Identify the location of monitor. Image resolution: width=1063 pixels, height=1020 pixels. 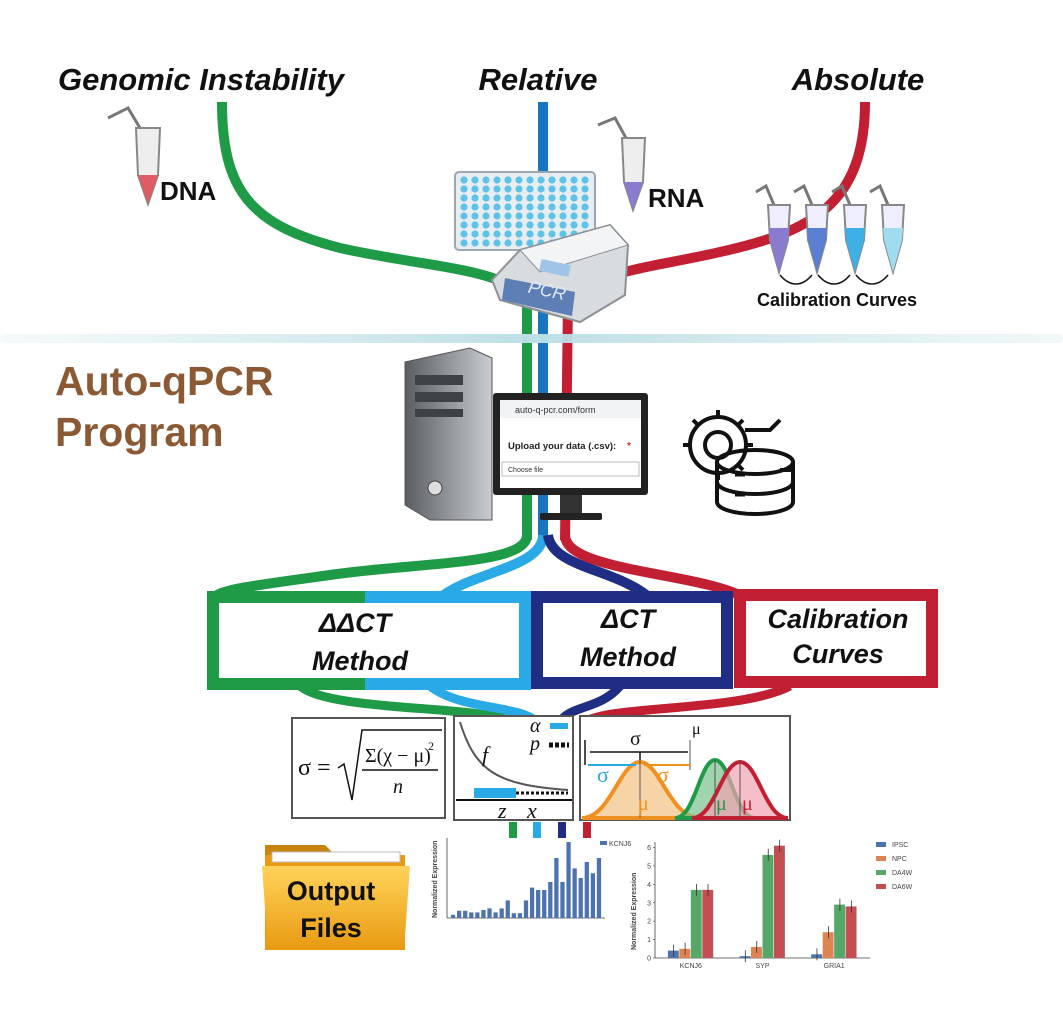
(570, 456).